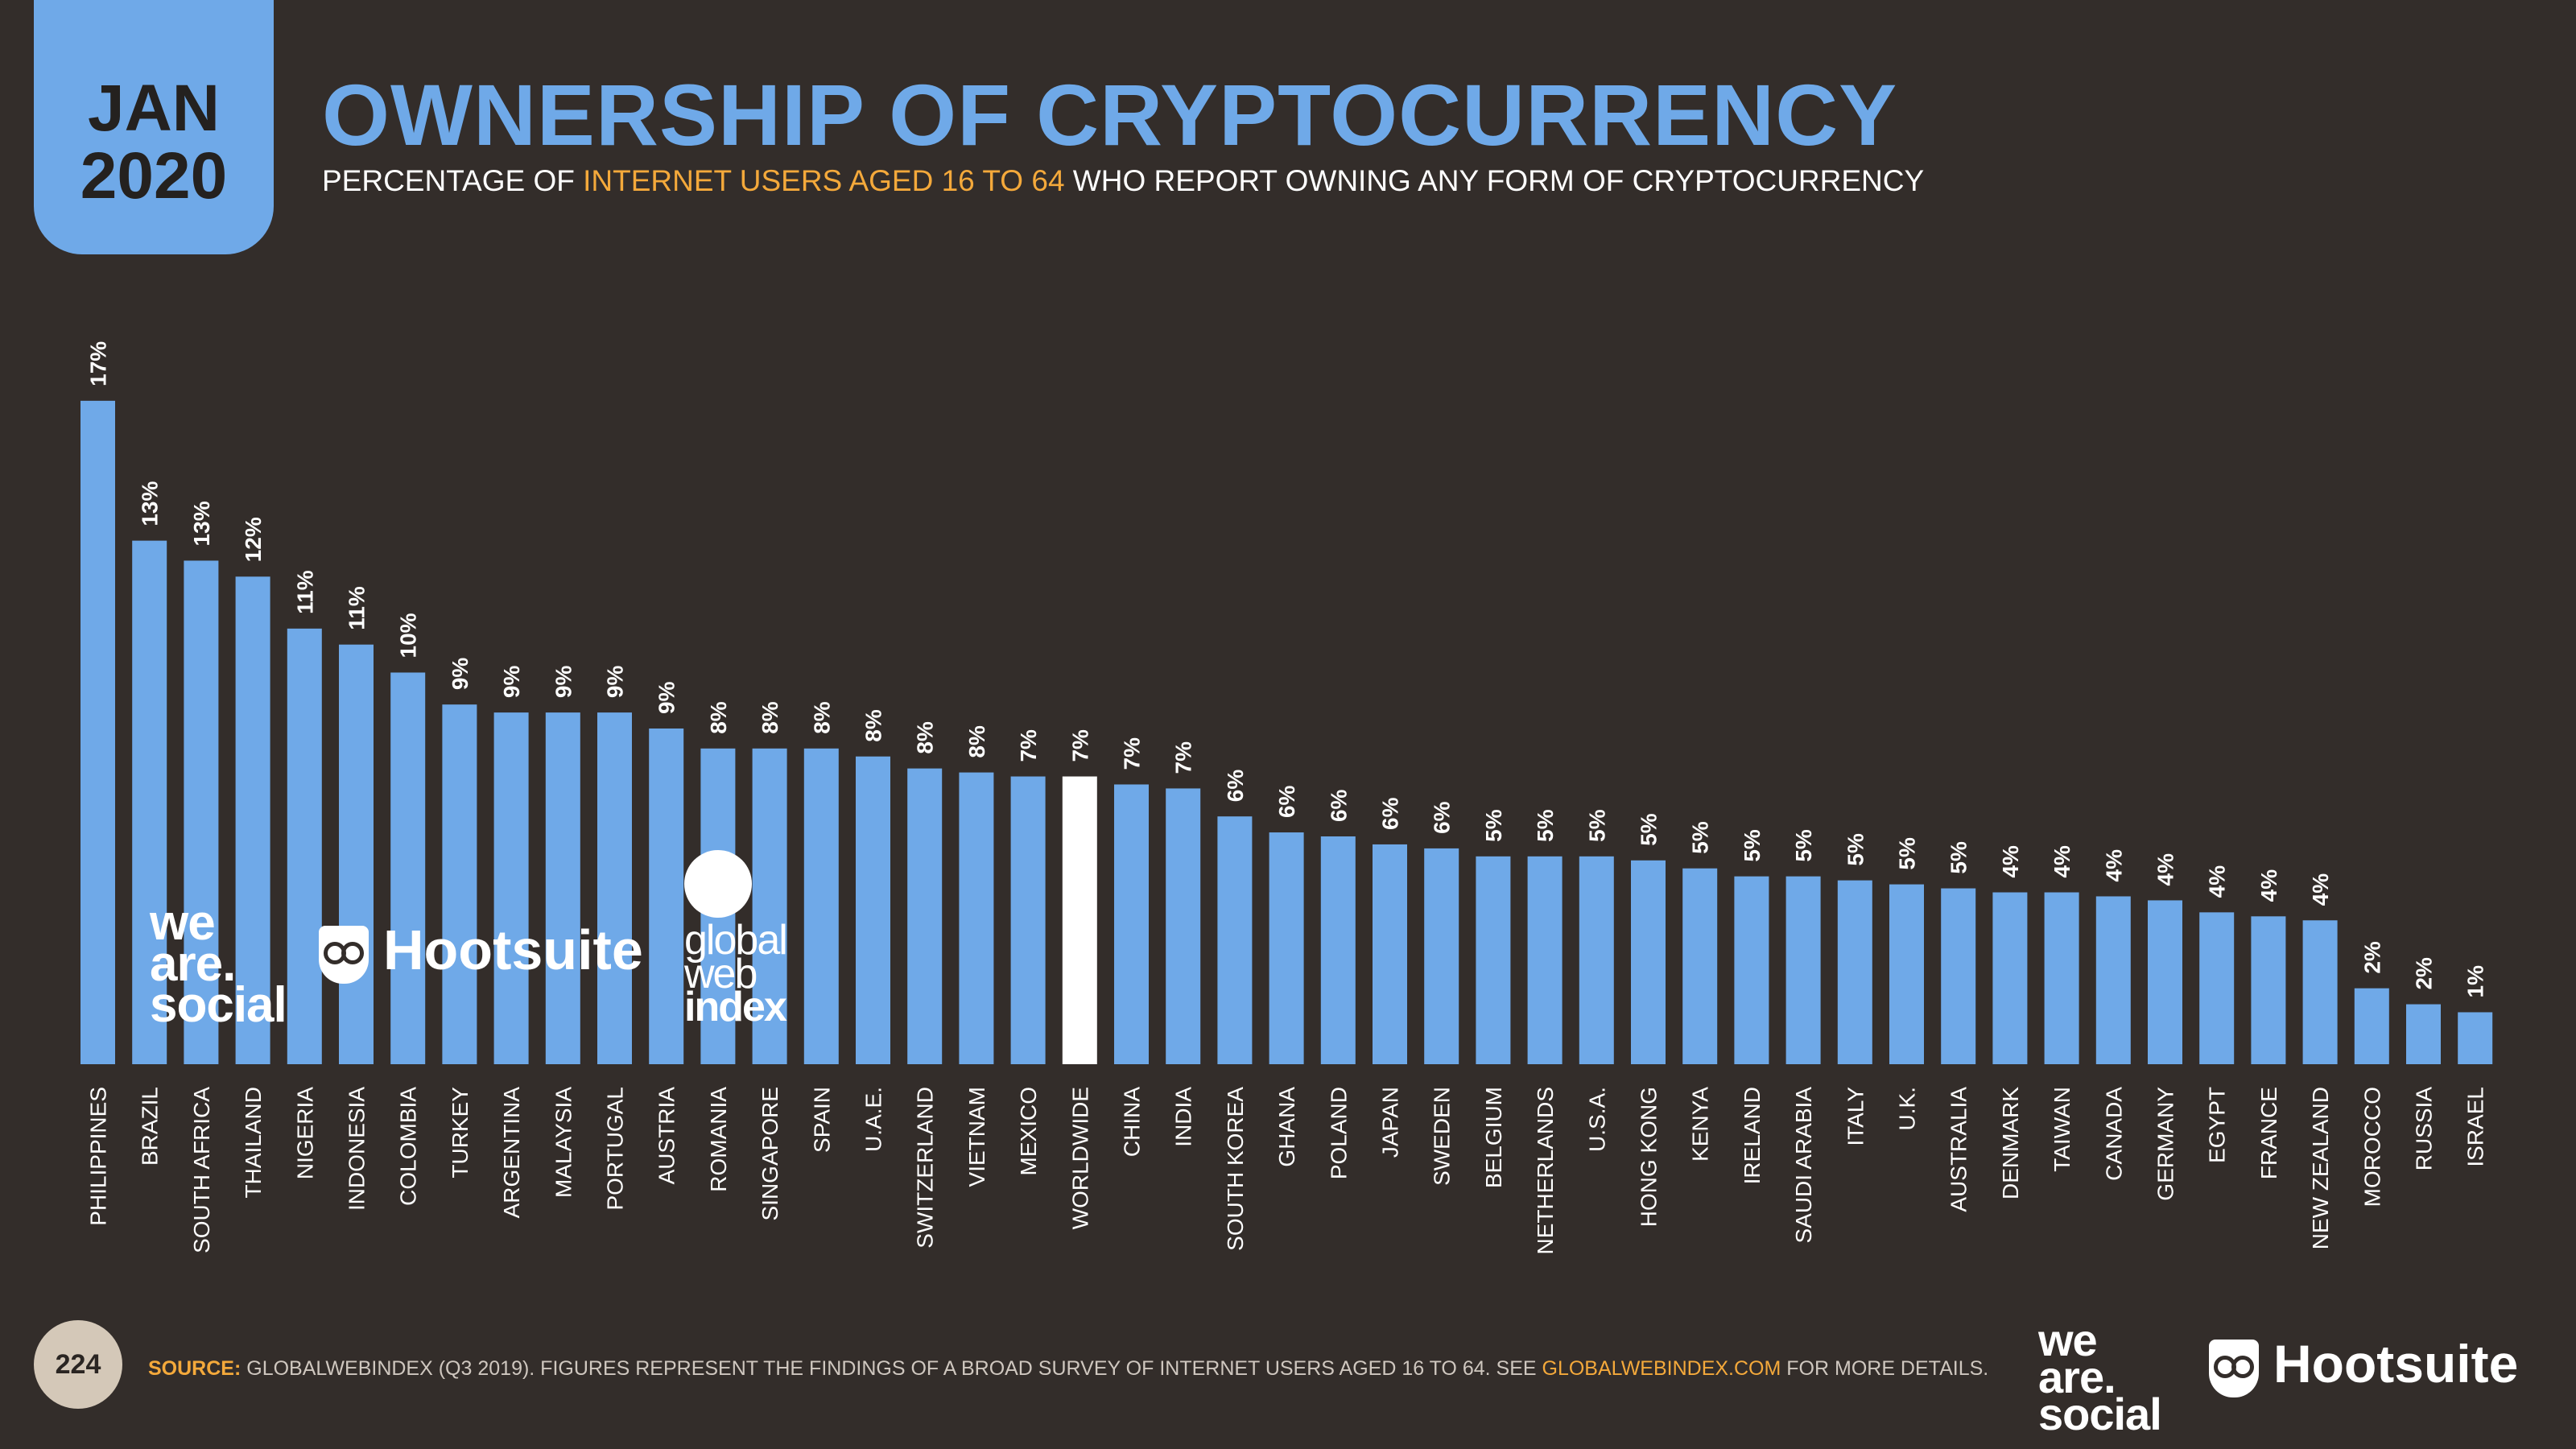 The image size is (2576, 1449). What do you see at coordinates (2268, 990) in the screenshot?
I see `bar-france` at bounding box center [2268, 990].